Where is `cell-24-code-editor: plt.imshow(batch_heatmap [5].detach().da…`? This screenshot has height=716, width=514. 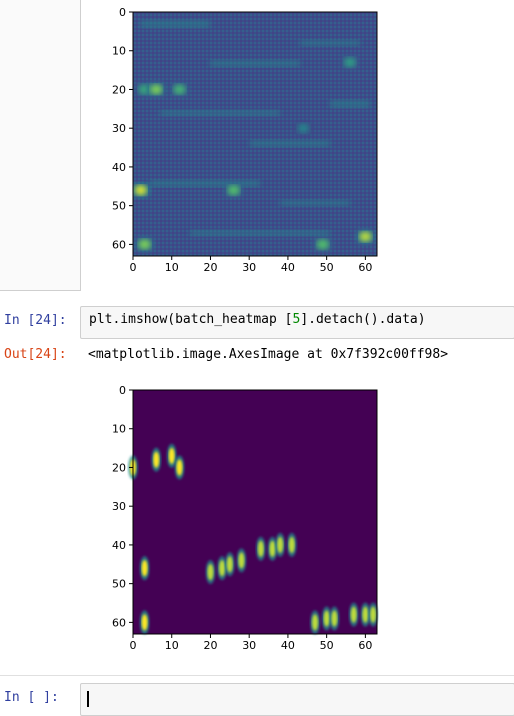 cell-24-code-editor: plt.imshow(batch_heatmap [5].detach().da… is located at coordinates (297, 322).